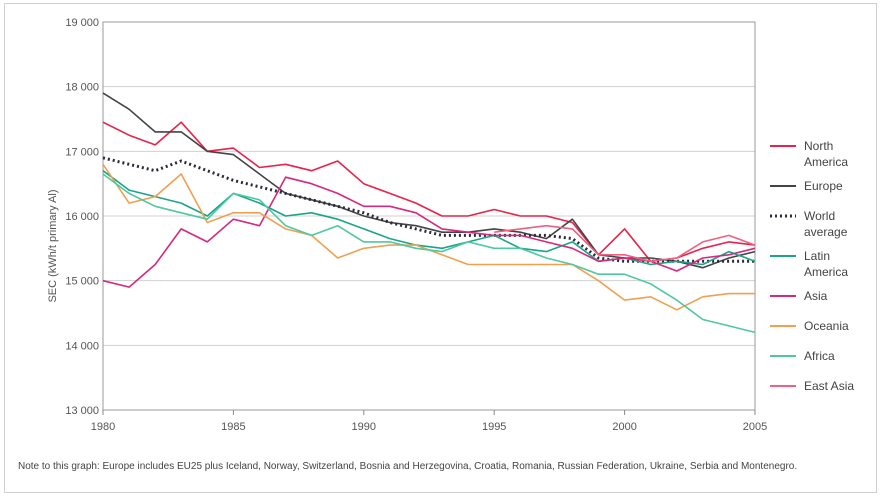  What do you see at coordinates (826, 326) in the screenshot?
I see `legend-label-oceania: Oceania` at bounding box center [826, 326].